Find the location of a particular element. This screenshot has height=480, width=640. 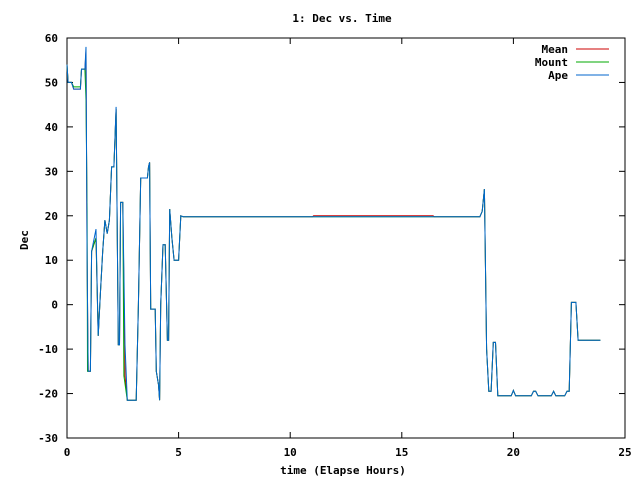

x-tick-label: 10 is located at coordinates (290, 452).